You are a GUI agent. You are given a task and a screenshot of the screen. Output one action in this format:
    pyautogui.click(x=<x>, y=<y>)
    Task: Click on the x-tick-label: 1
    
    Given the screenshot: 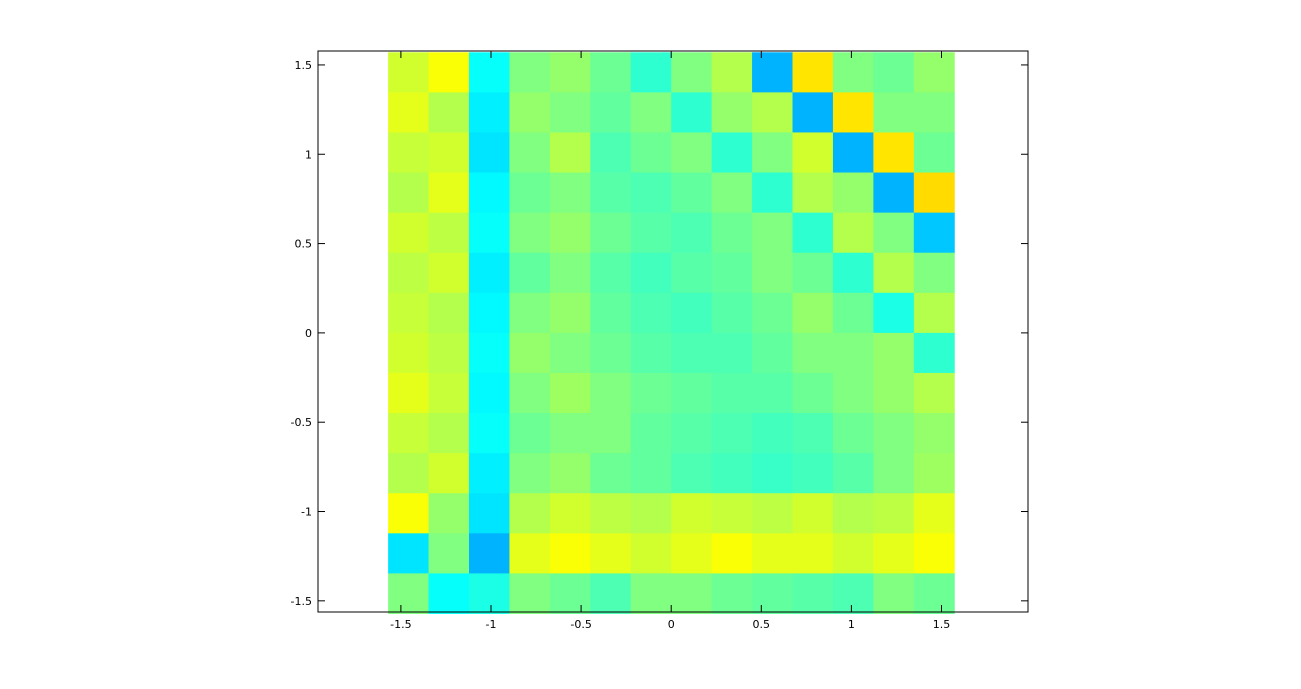 What is the action you would take?
    pyautogui.click(x=851, y=624)
    